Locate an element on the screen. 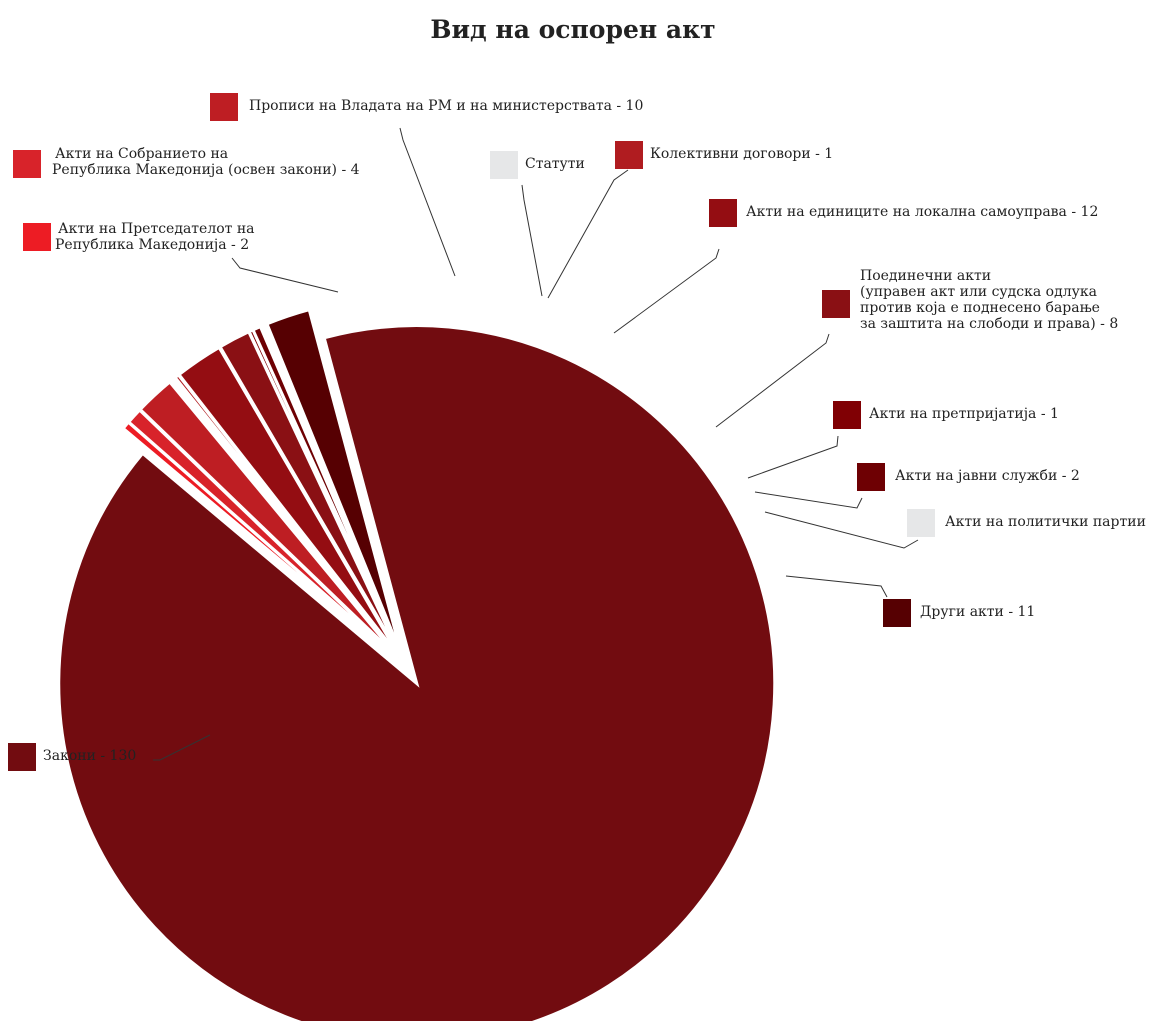 The height and width of the screenshot is (1021, 1157). slice-6-label: Колективни договори - 1 is located at coordinates (741, 154).